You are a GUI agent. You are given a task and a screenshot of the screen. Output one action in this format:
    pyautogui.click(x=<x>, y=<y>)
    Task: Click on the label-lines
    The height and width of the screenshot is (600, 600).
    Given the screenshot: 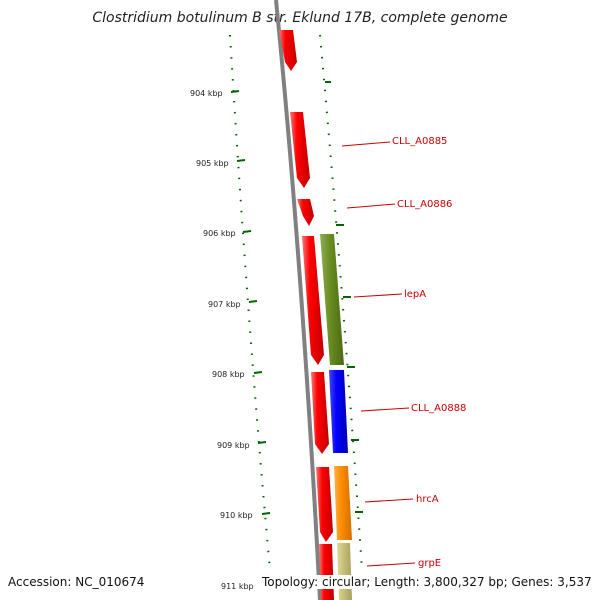 What is the action you would take?
    pyautogui.click(x=378, y=354)
    